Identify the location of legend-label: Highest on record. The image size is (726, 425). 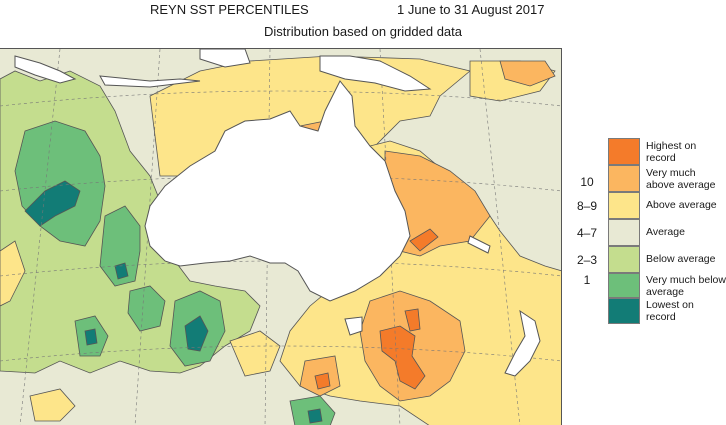
(671, 152).